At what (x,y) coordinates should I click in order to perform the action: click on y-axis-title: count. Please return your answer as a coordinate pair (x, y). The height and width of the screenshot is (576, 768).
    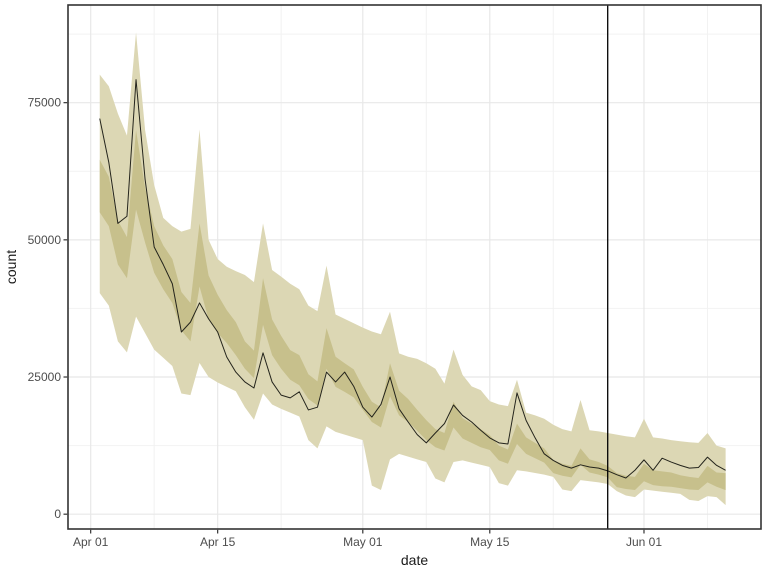
    Looking at the image, I should click on (11, 267).